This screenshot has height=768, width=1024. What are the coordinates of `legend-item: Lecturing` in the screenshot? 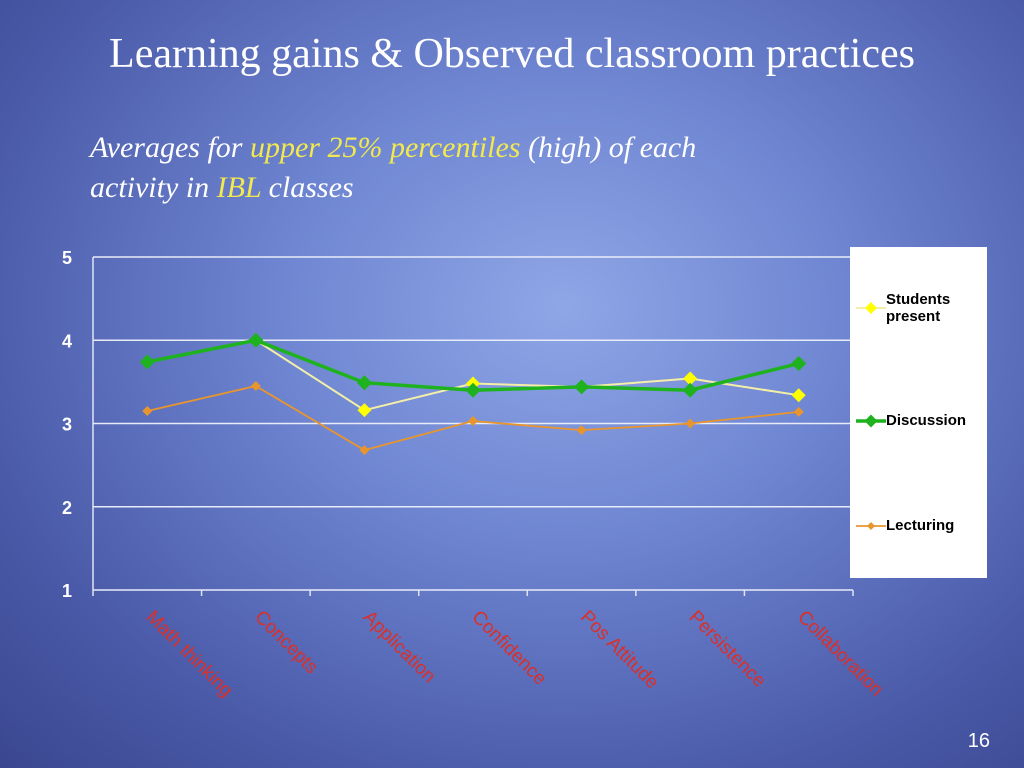 It's located at (918, 525).